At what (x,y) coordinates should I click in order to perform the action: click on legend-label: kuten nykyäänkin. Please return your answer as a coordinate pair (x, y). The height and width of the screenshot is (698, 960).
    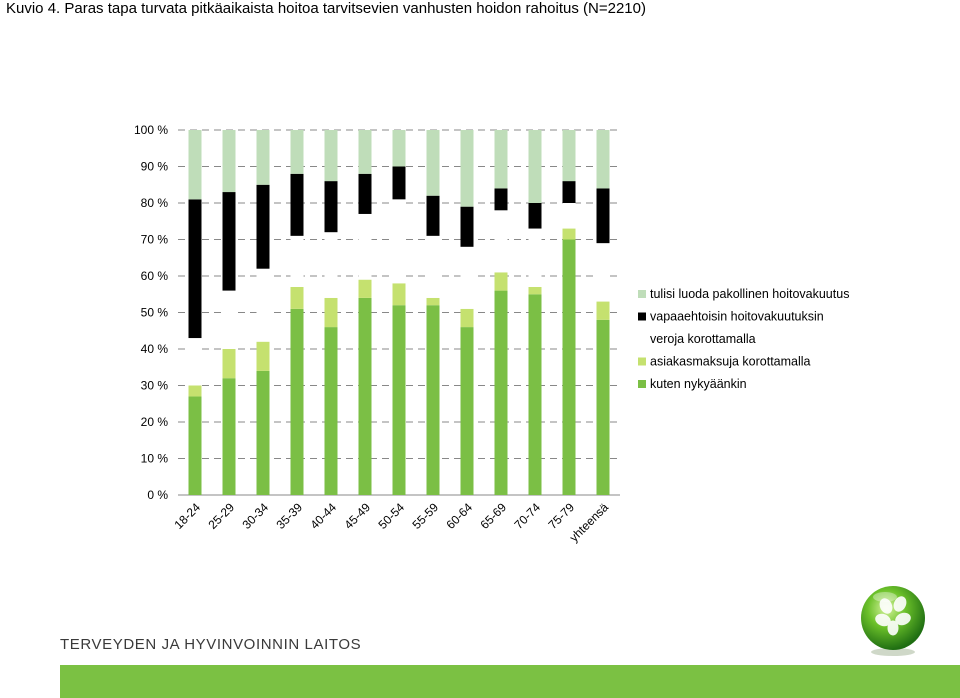
    Looking at the image, I should click on (698, 384).